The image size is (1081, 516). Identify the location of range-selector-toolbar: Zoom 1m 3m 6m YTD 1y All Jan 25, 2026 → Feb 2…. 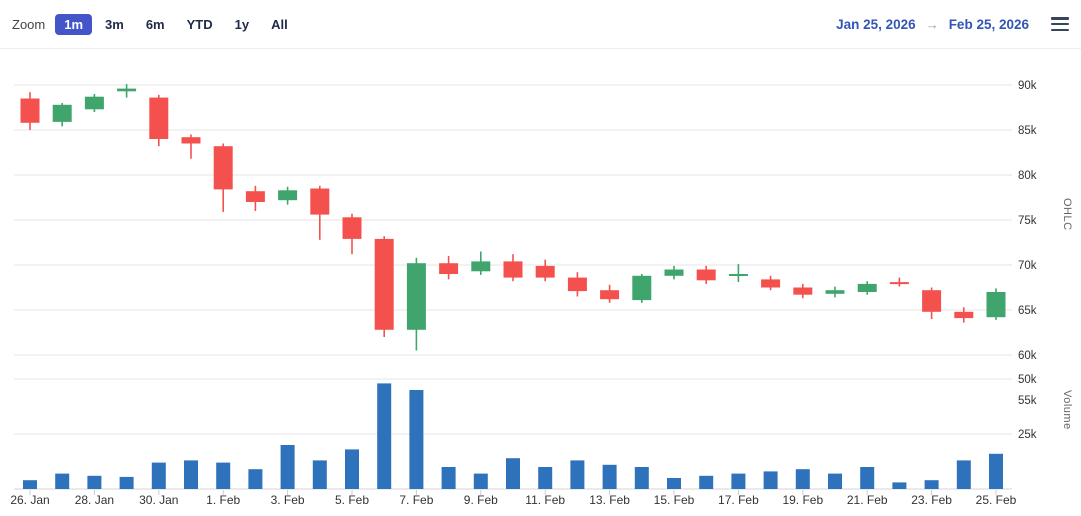
(540, 24).